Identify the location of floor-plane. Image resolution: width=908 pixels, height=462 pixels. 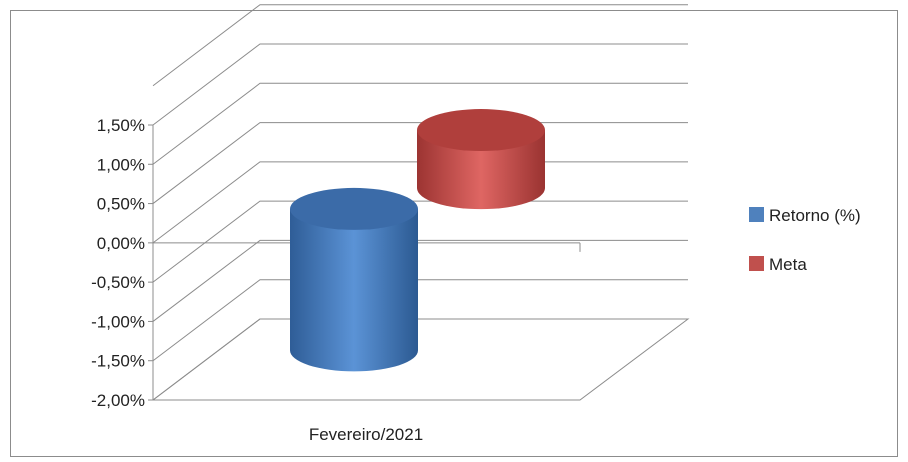
(420, 359).